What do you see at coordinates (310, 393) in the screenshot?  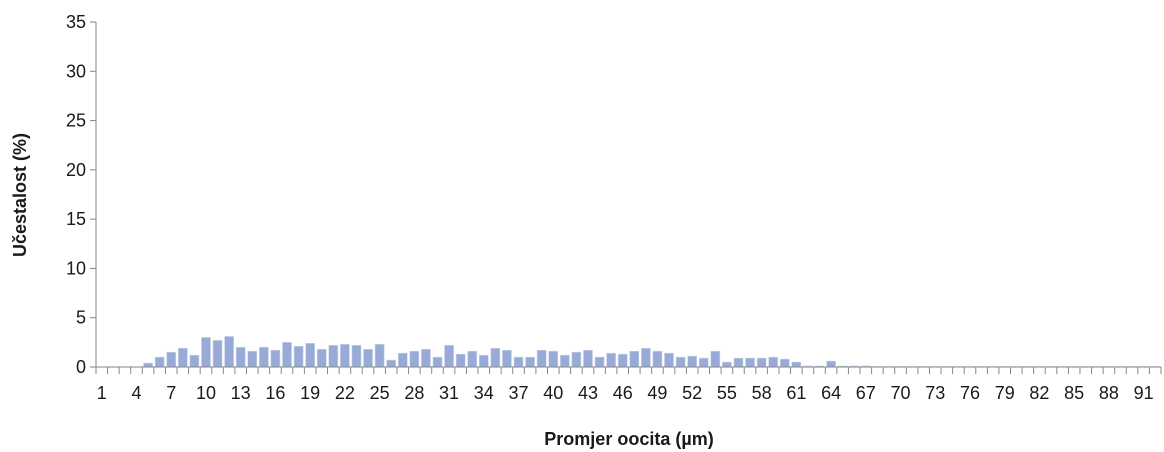 I see `x-tick-label: 19` at bounding box center [310, 393].